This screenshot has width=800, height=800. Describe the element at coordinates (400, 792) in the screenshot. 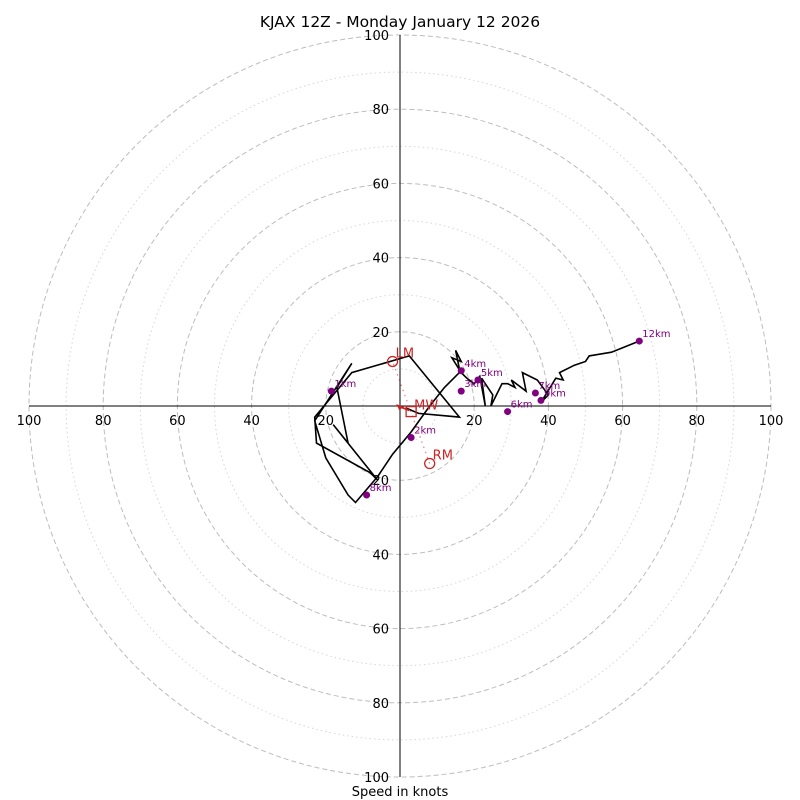

I see `x-axis-label: Speed in knots` at that location.